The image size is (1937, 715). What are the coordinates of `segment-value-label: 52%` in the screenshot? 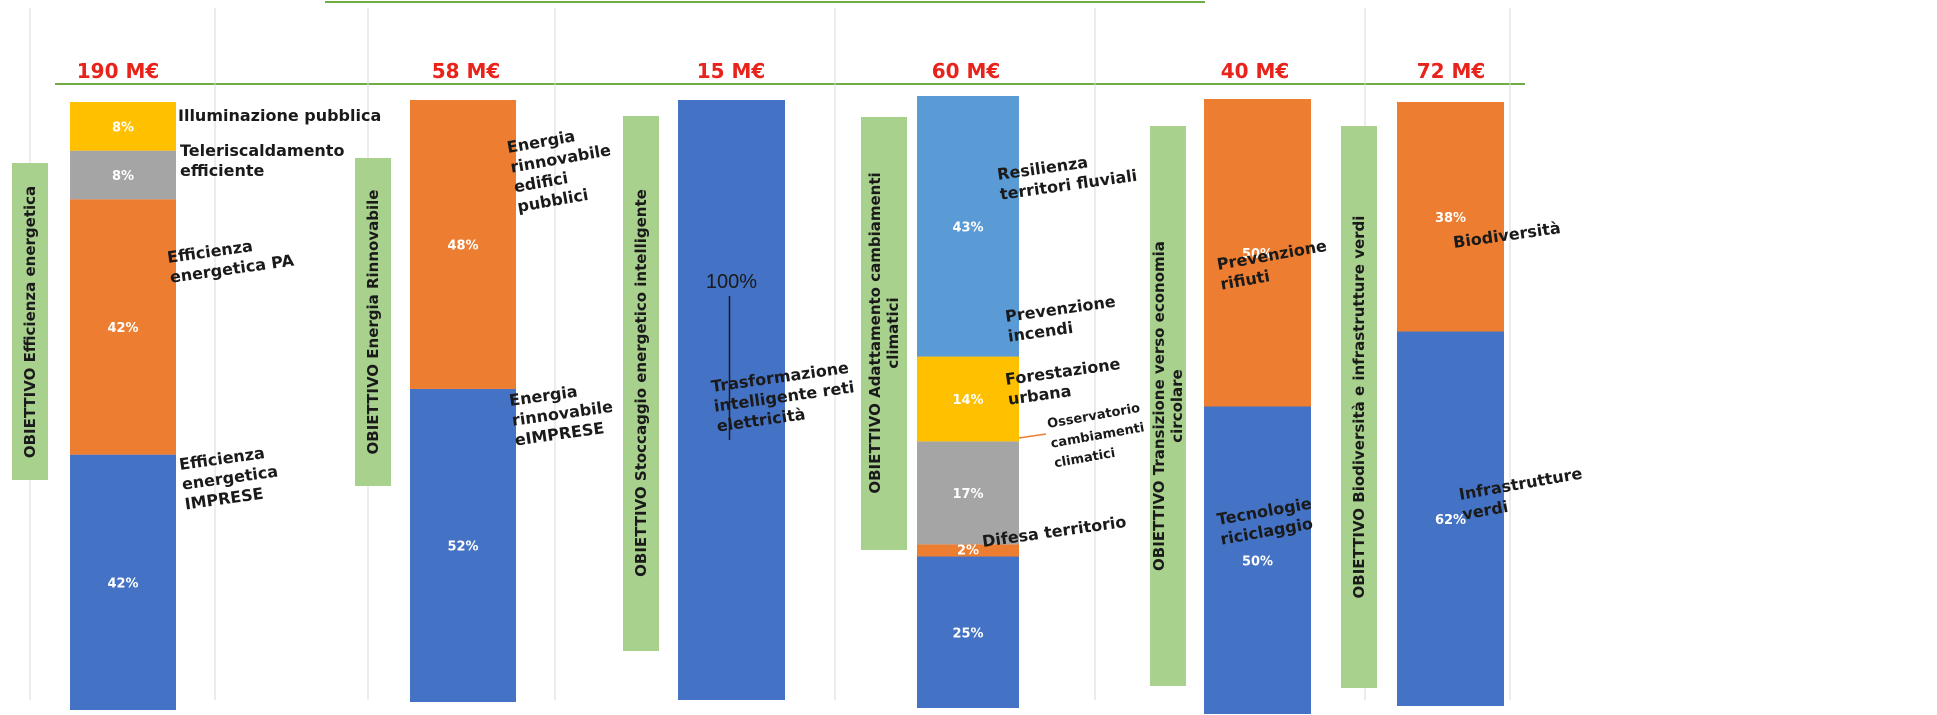 It's located at (462, 546).